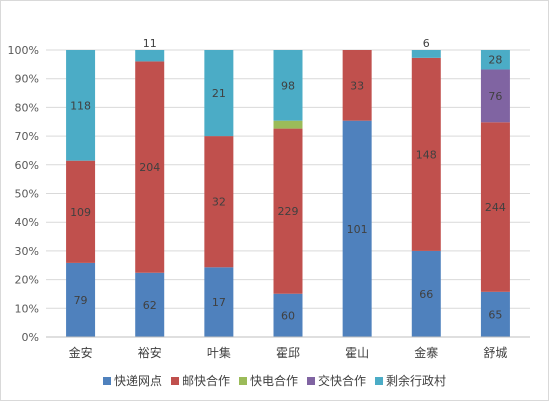  Describe the element at coordinates (27, 165) in the screenshot. I see `y-tick-label: 60%` at that location.